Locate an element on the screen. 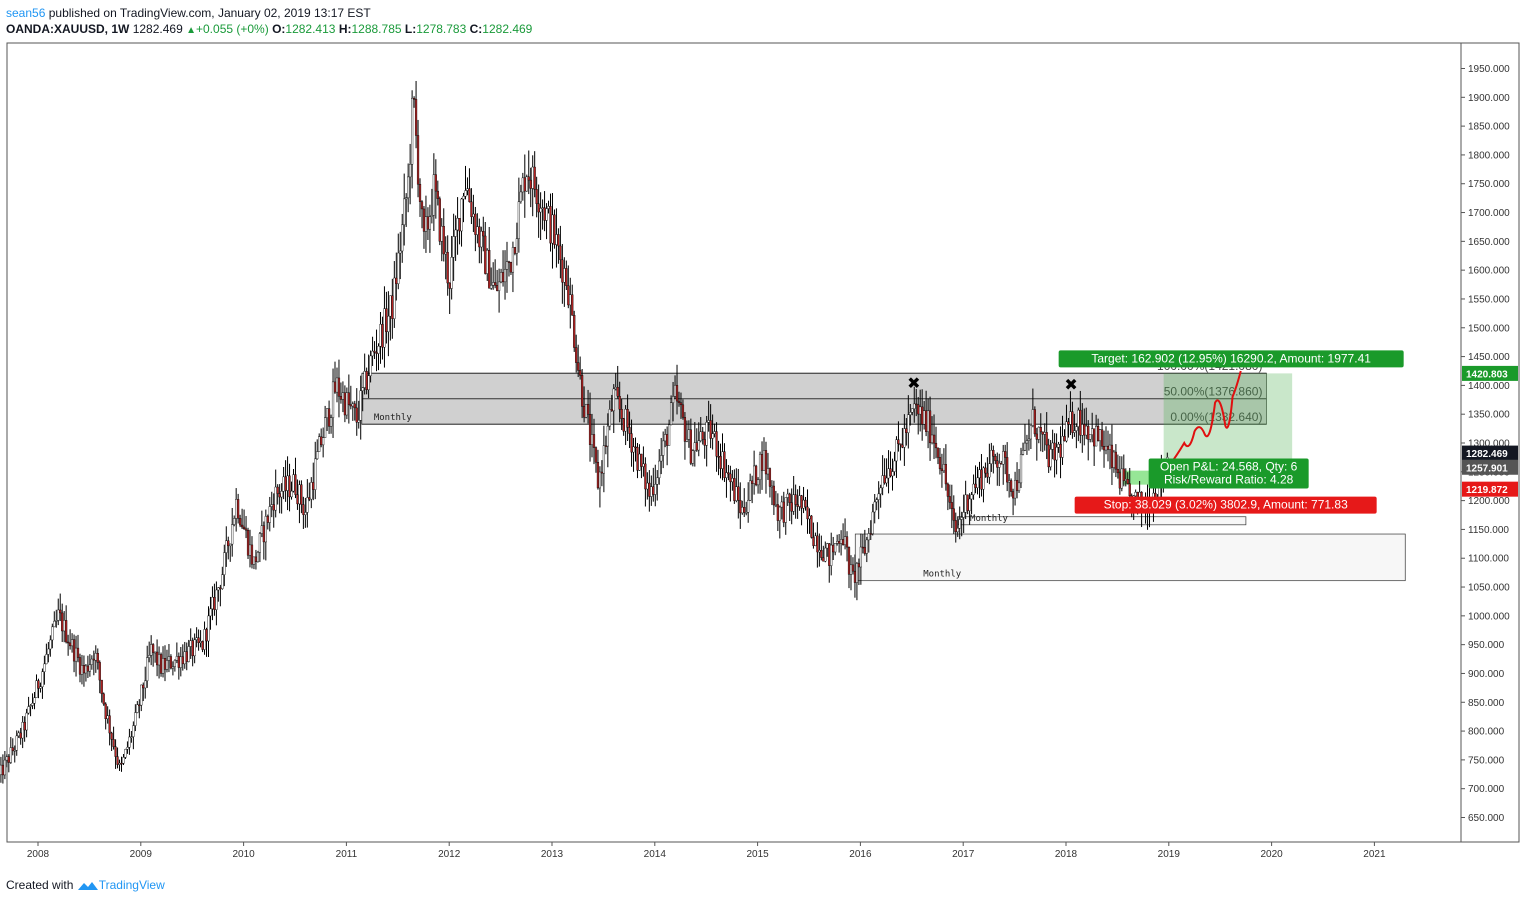  zone-label: Monthly is located at coordinates (393, 418).